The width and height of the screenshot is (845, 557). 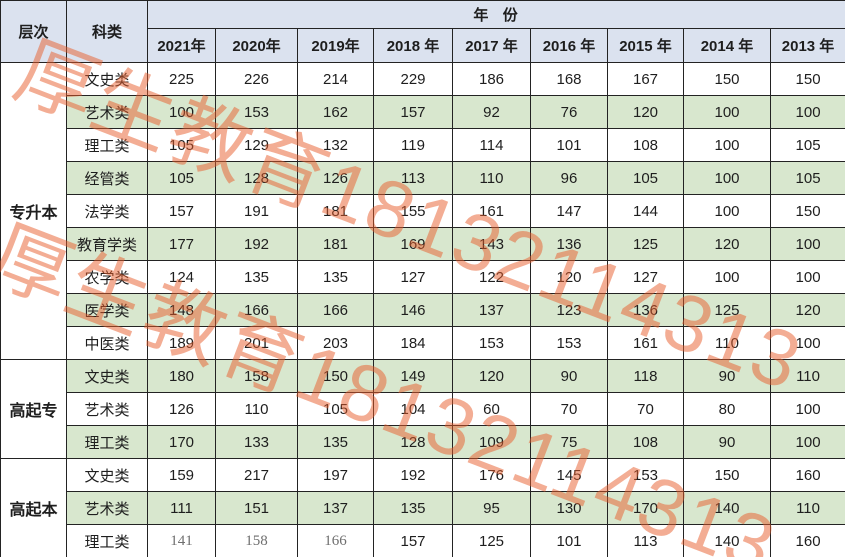 I want to click on score-cell: 143, so click(x=491, y=244).